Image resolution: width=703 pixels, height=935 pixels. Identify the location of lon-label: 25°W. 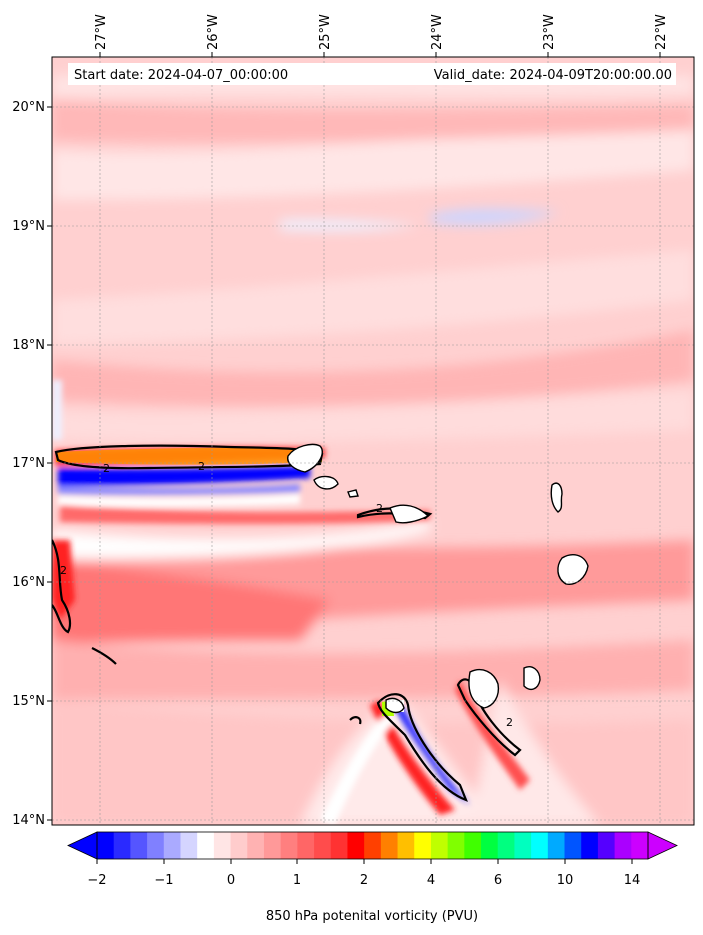
(325, 32).